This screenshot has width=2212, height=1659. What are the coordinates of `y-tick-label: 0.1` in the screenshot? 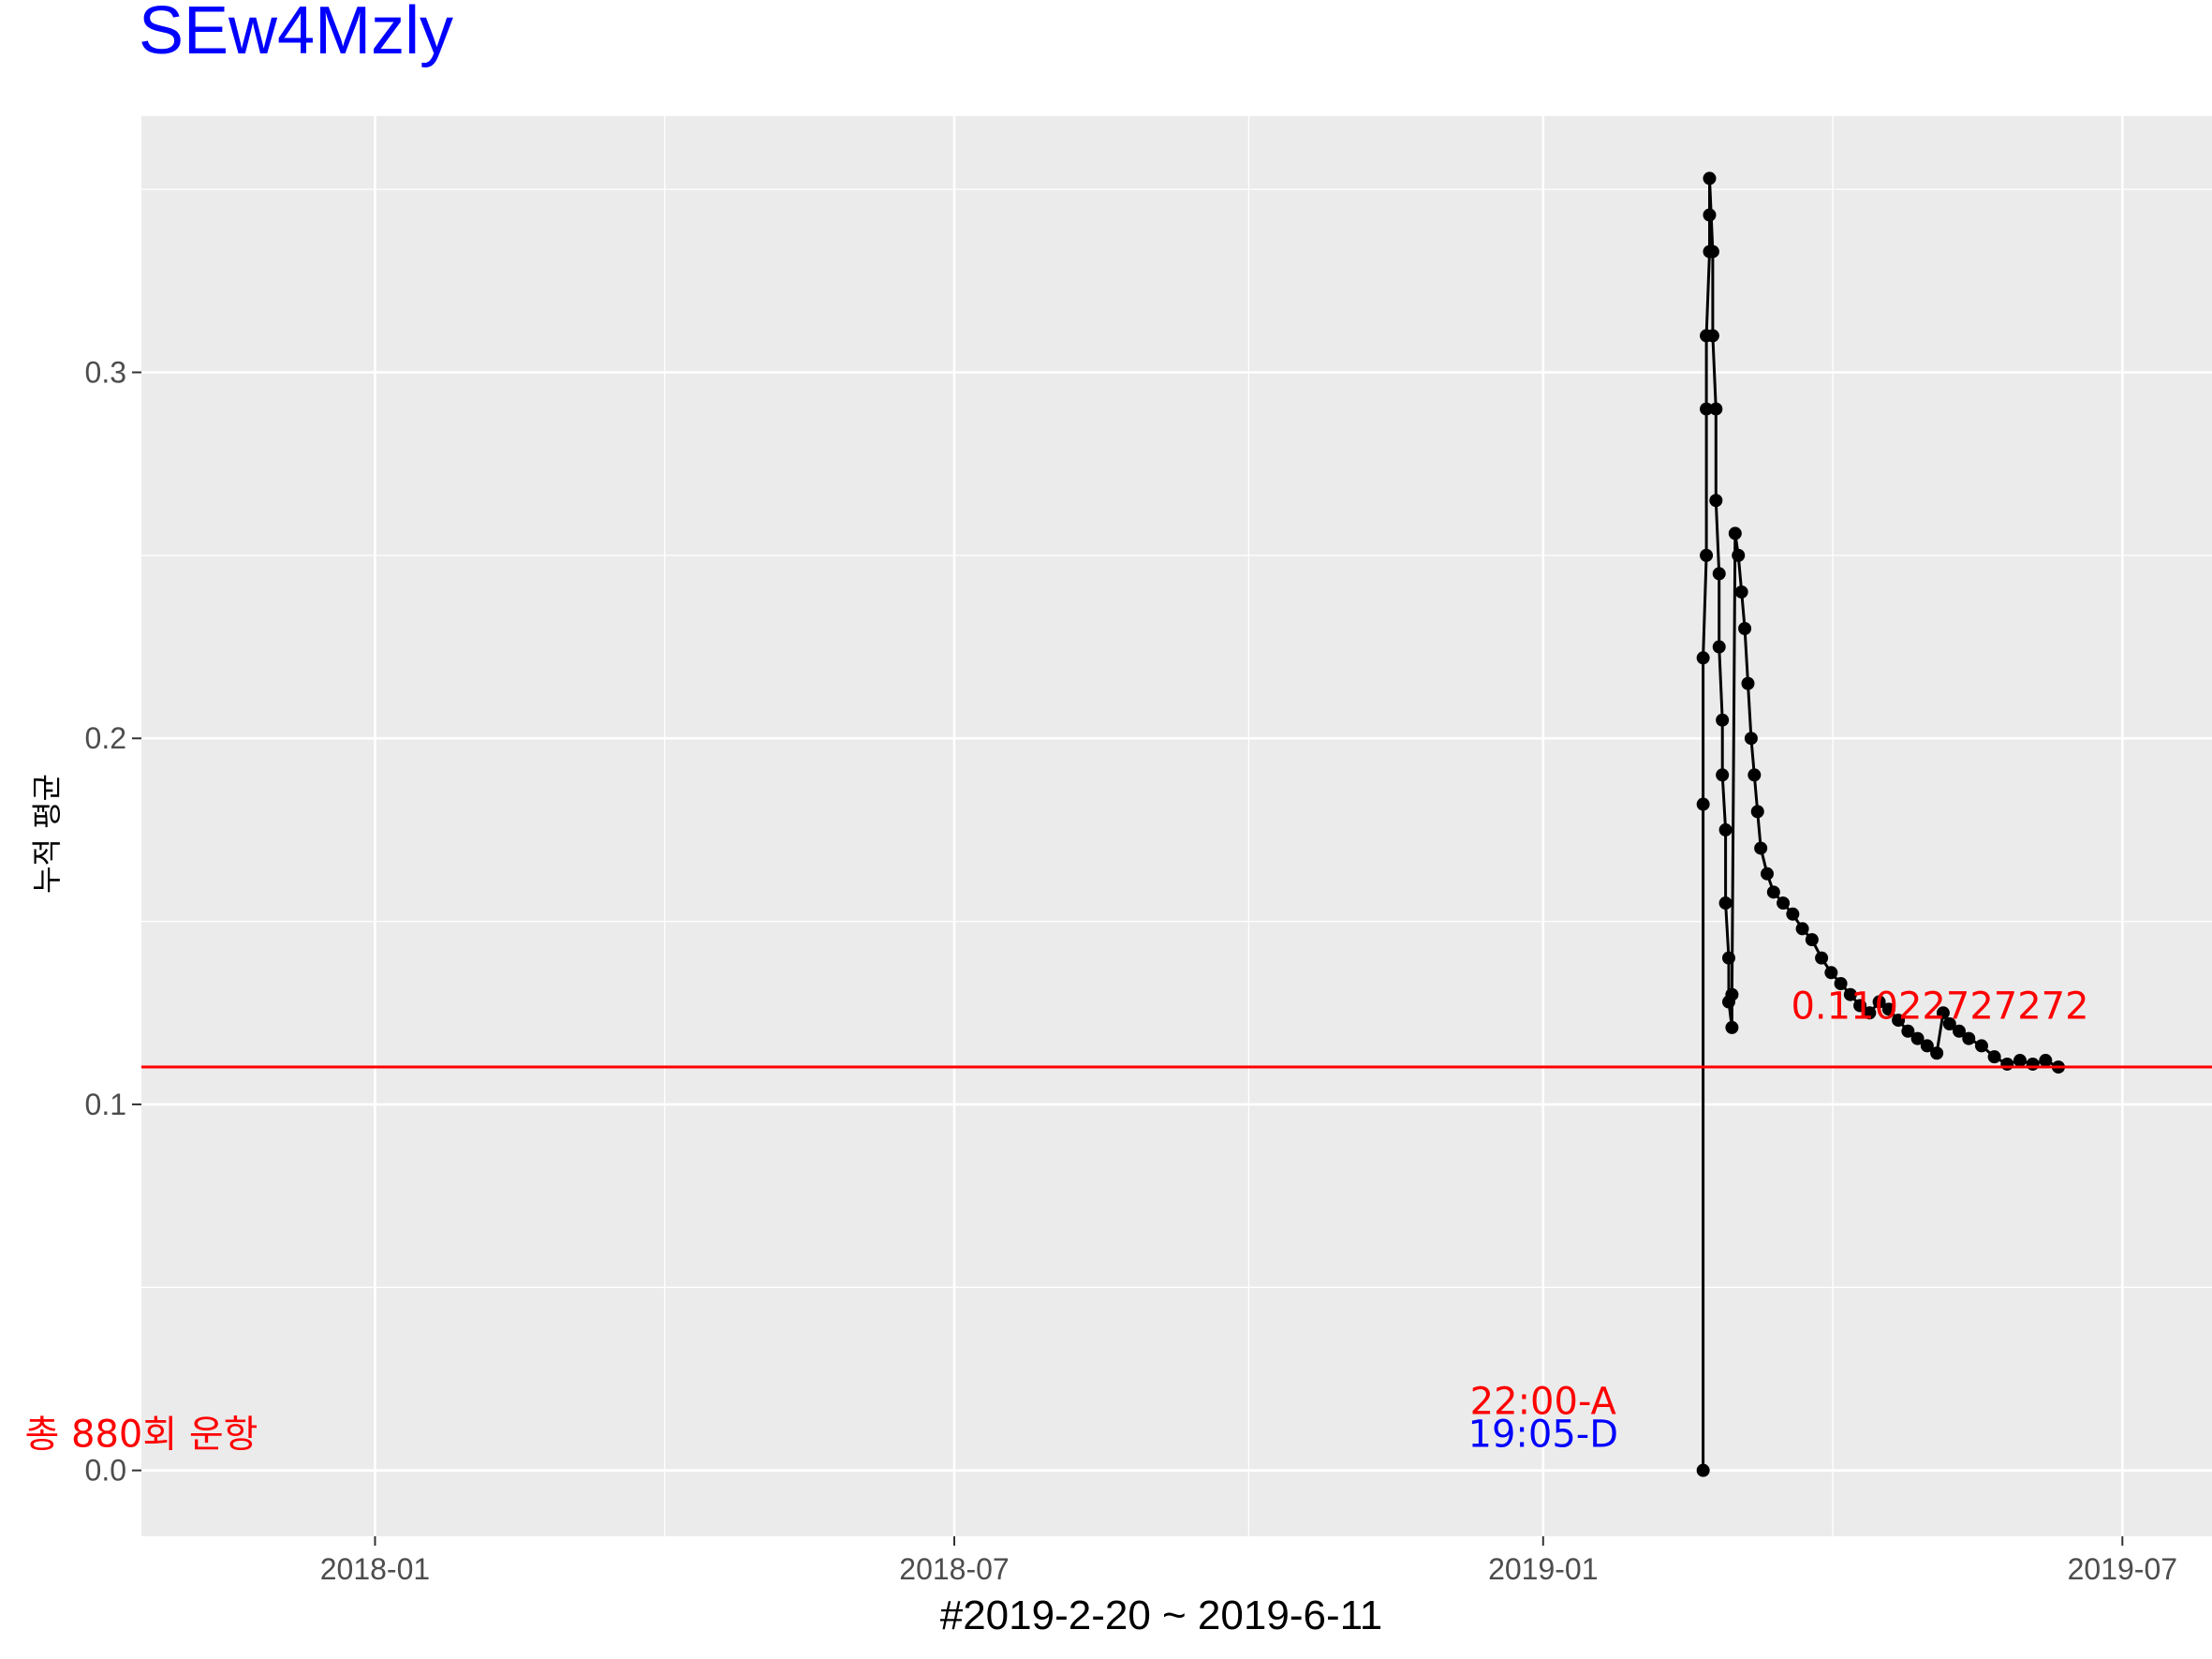 It's located at (106, 1104).